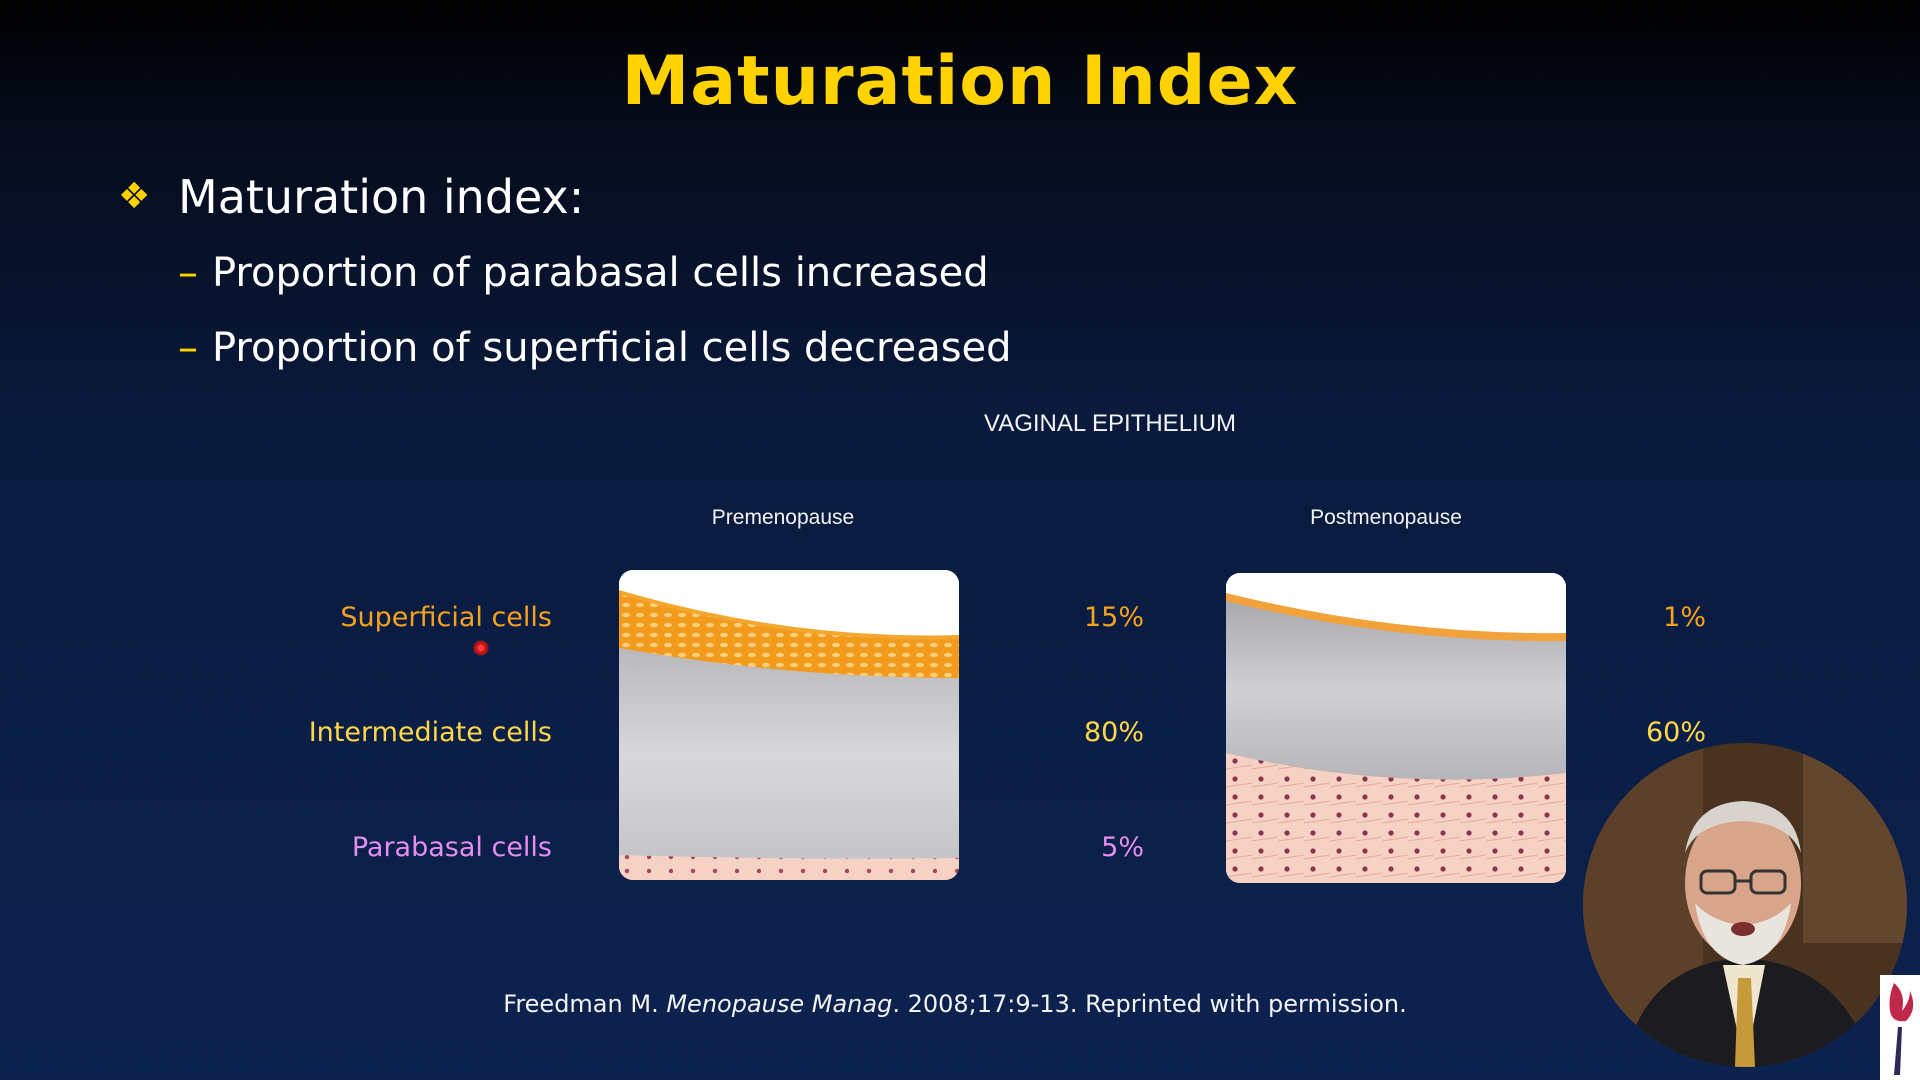 The image size is (1920, 1080). Describe the element at coordinates (960, 81) in the screenshot. I see `slide-title: Maturation Index` at that location.